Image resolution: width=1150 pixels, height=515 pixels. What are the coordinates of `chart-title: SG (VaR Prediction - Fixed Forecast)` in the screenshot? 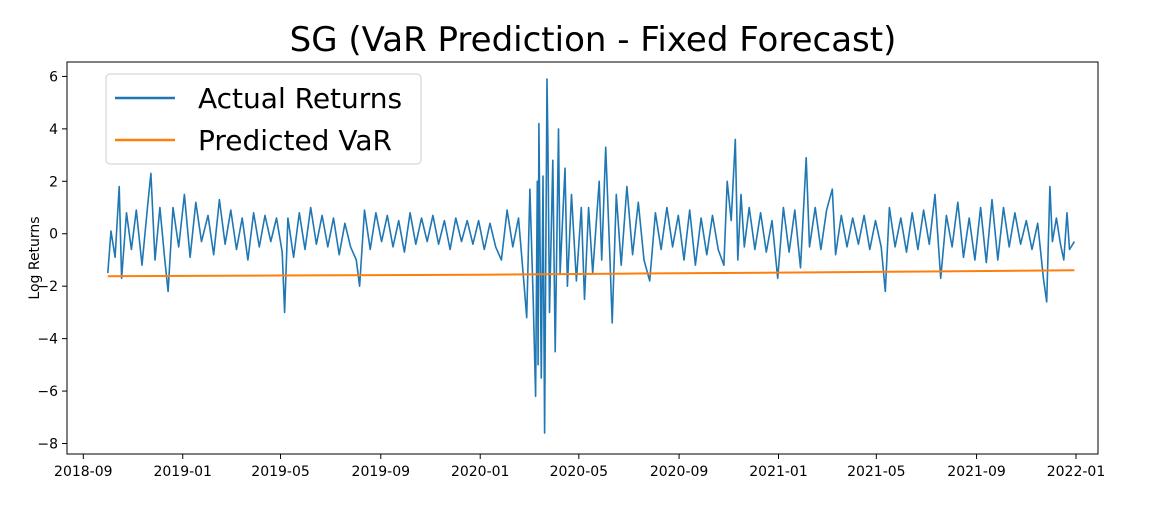 It's located at (593, 40).